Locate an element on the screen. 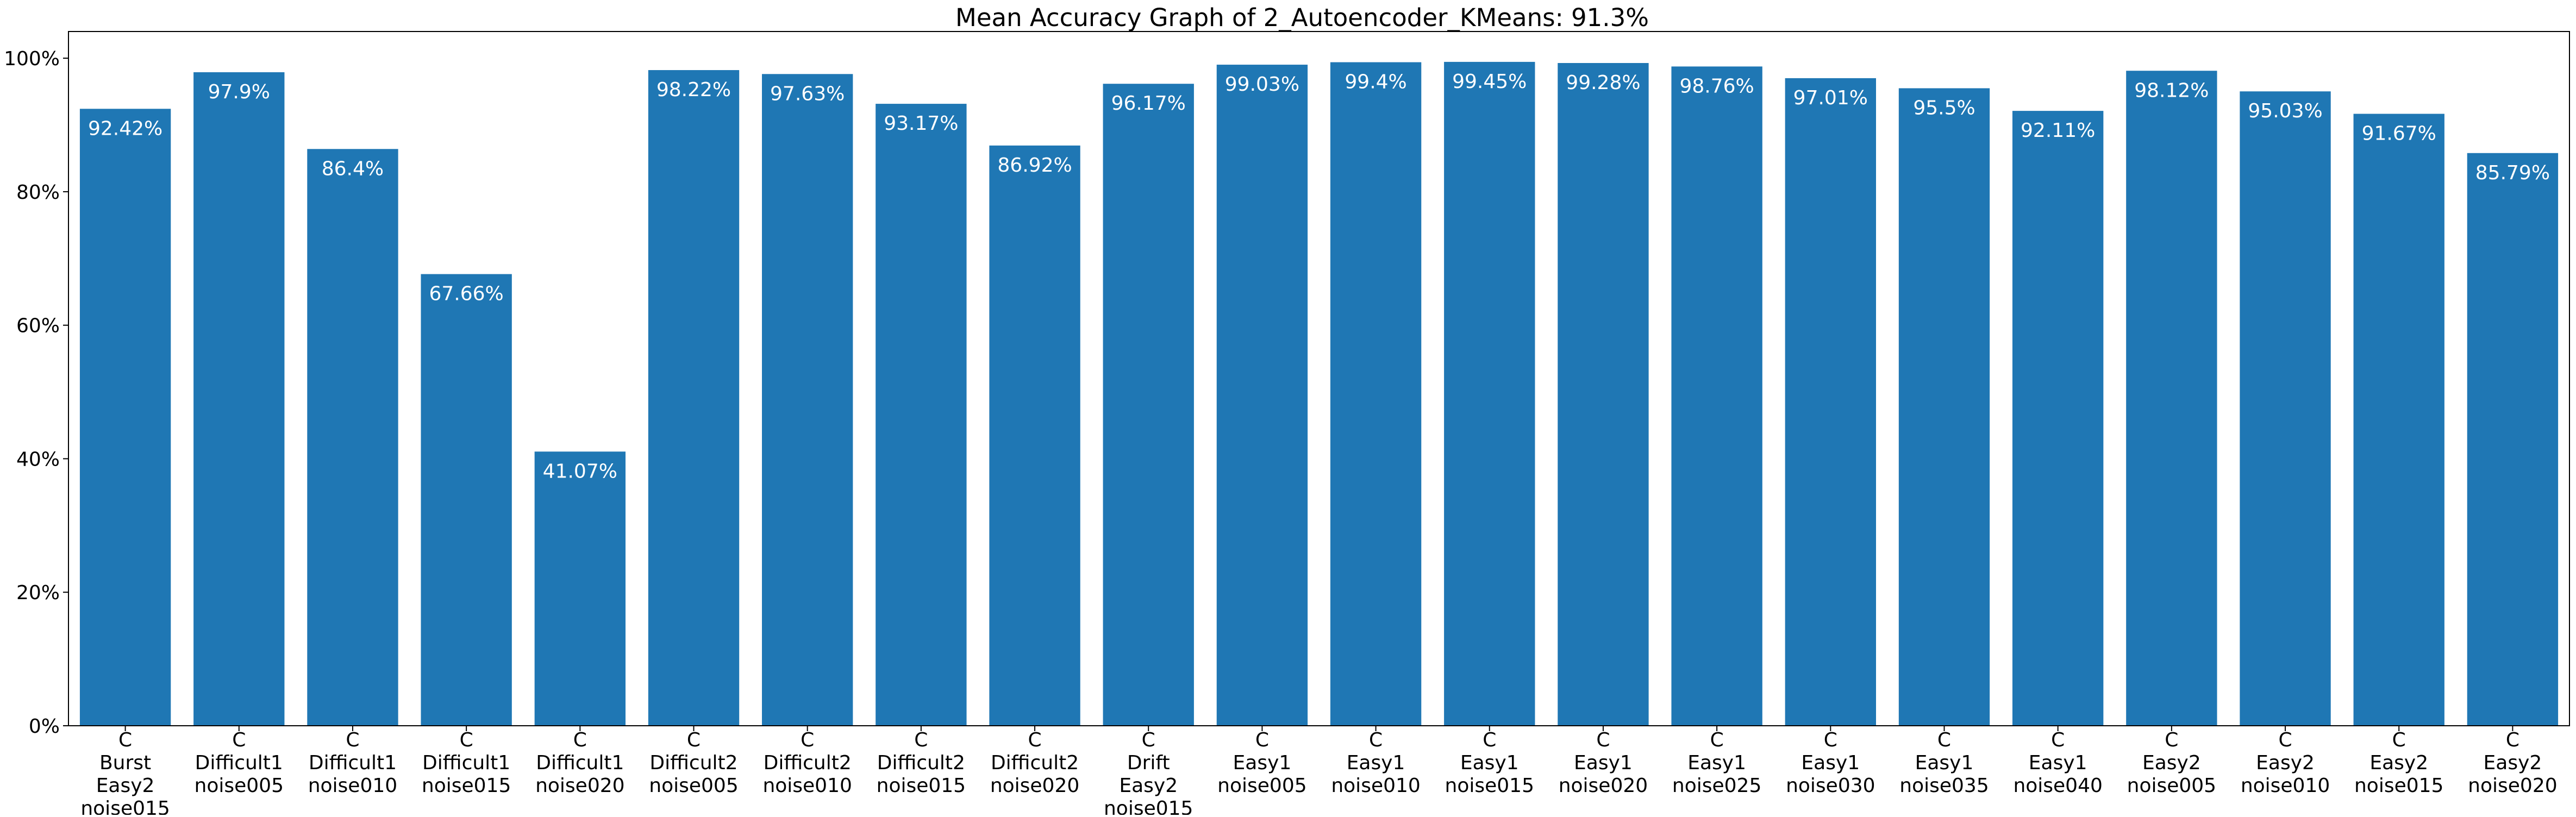 The image size is (2576, 817). bar-value-label: 85.79% is located at coordinates (2513, 173).